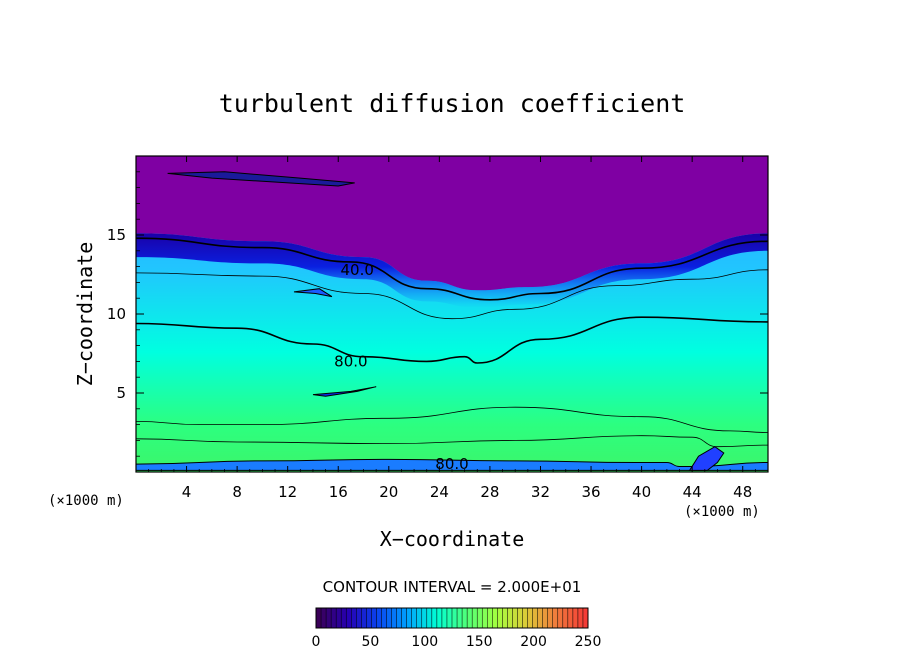 Image resolution: width=904 pixels, height=654 pixels. What do you see at coordinates (540, 492) in the screenshot?
I see `x-tick-label: 32` at bounding box center [540, 492].